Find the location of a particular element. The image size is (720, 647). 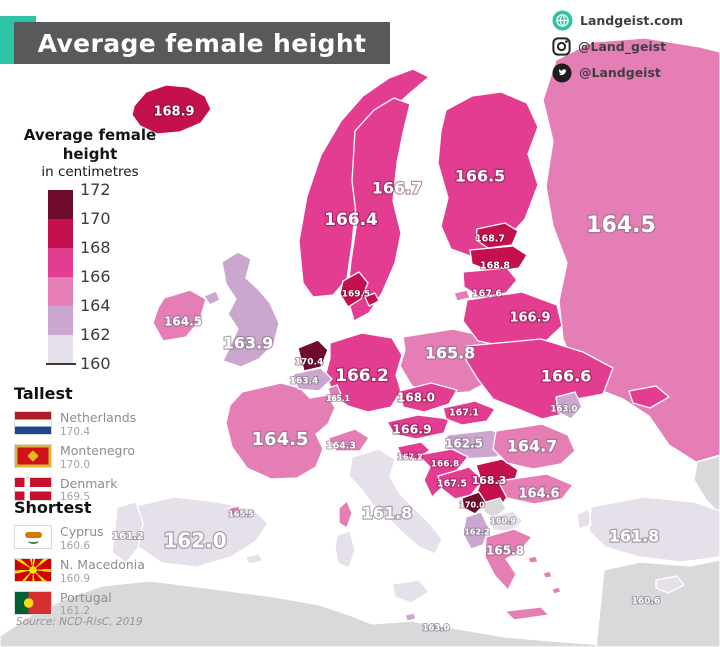

value-label-cyprus: 160.6 is located at coordinates (646, 602).